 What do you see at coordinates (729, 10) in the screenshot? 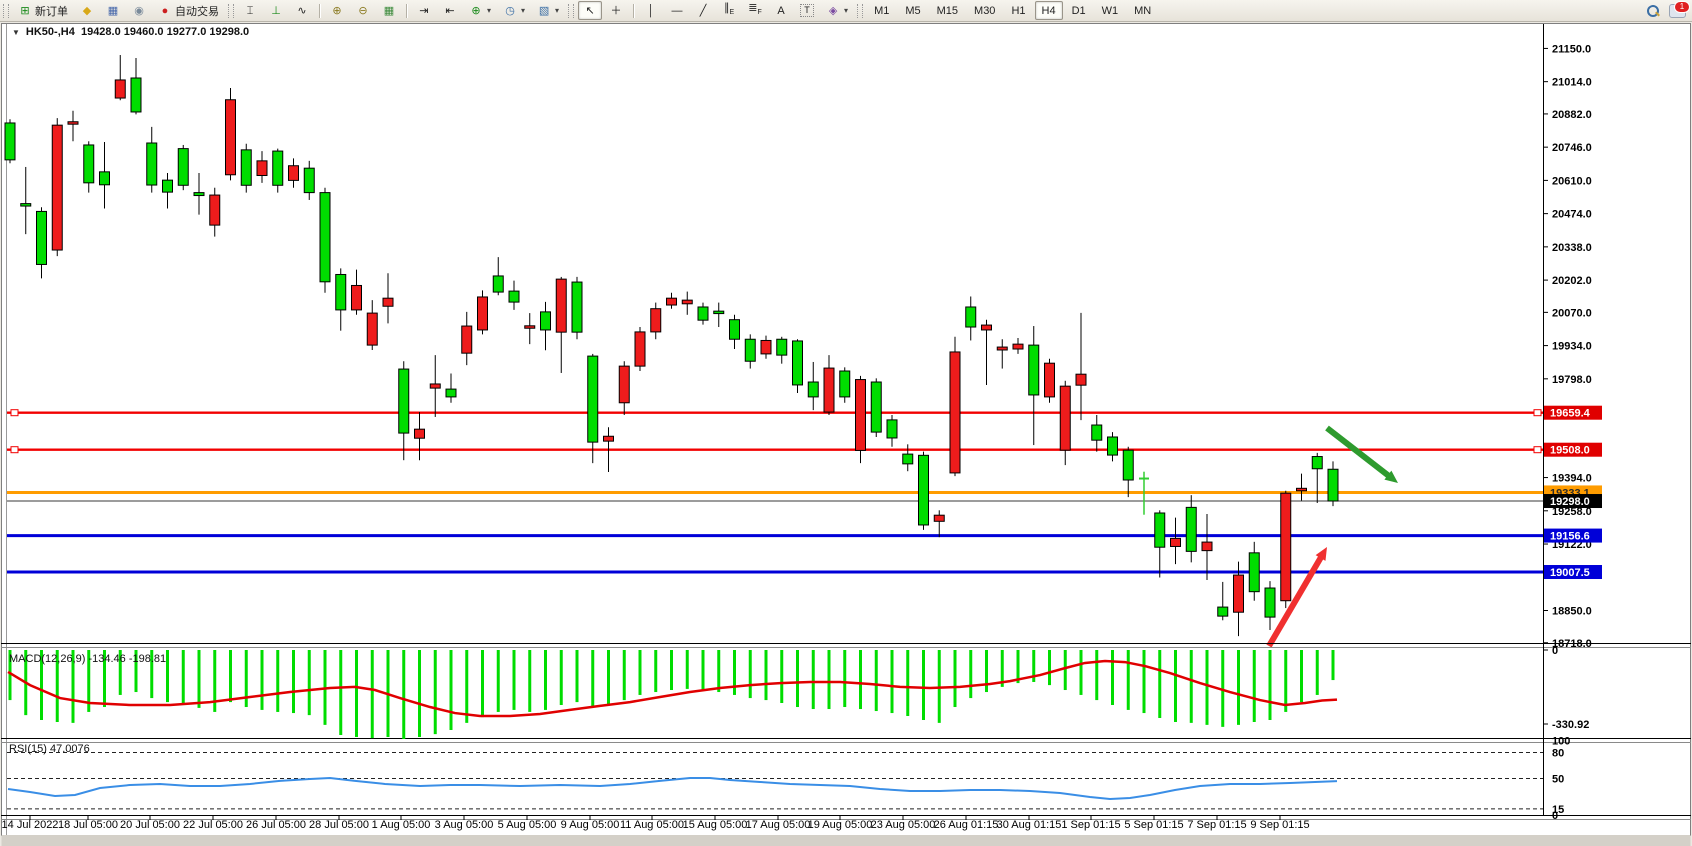
I see `channel-button: ∥E` at bounding box center [729, 10].